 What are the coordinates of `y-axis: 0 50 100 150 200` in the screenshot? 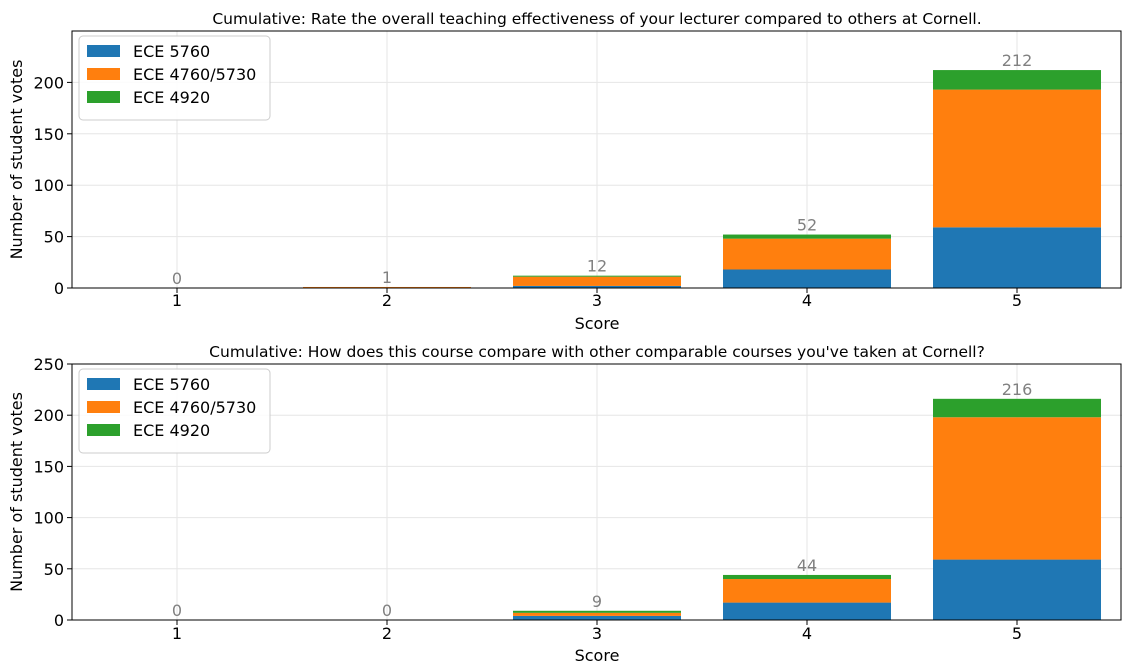 It's located at (52, 185).